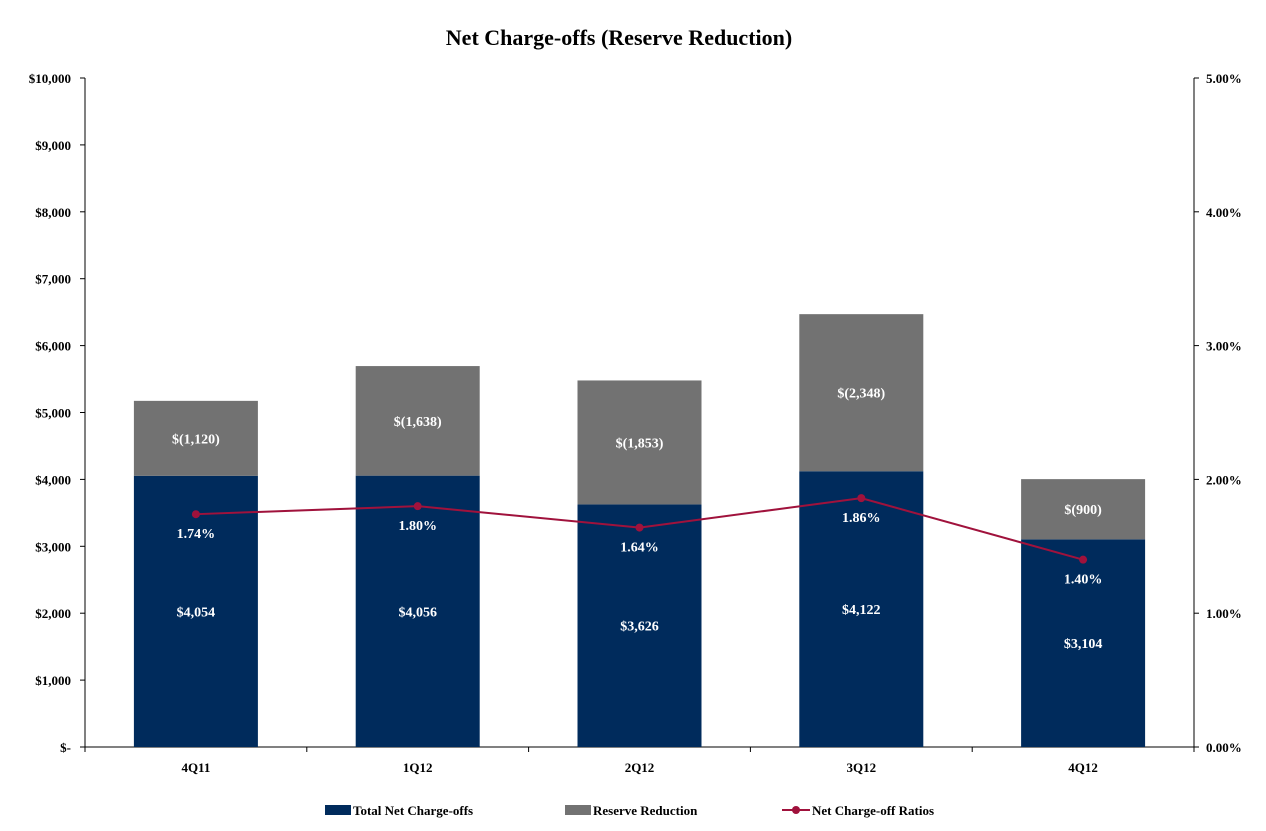 The height and width of the screenshot is (831, 1266). Describe the element at coordinates (861, 767) in the screenshot. I see `x-tick-label: 3Q12` at that location.